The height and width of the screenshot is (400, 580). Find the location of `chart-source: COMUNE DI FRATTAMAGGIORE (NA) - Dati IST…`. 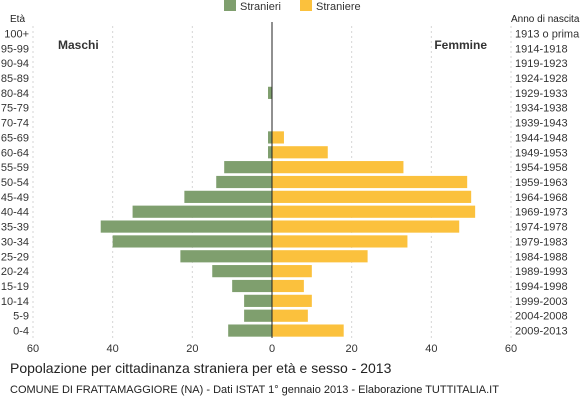

chart-source: COMUNE DI FRATTAMAGGIORE (NA) - Dati IST… is located at coordinates (254, 390).